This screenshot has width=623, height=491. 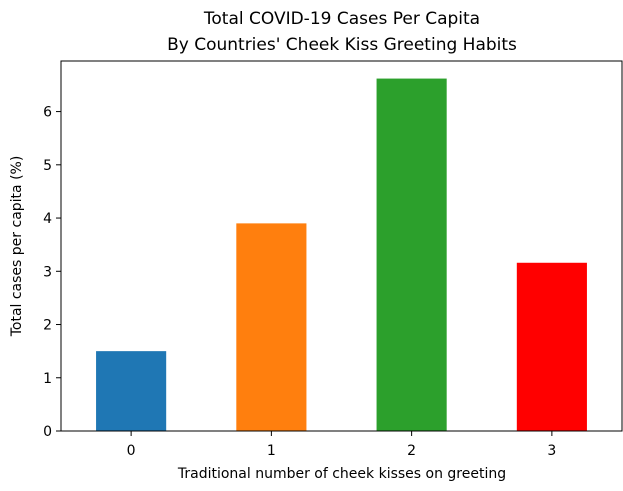 I want to click on y-tick-label-0: 0, so click(x=47, y=432).